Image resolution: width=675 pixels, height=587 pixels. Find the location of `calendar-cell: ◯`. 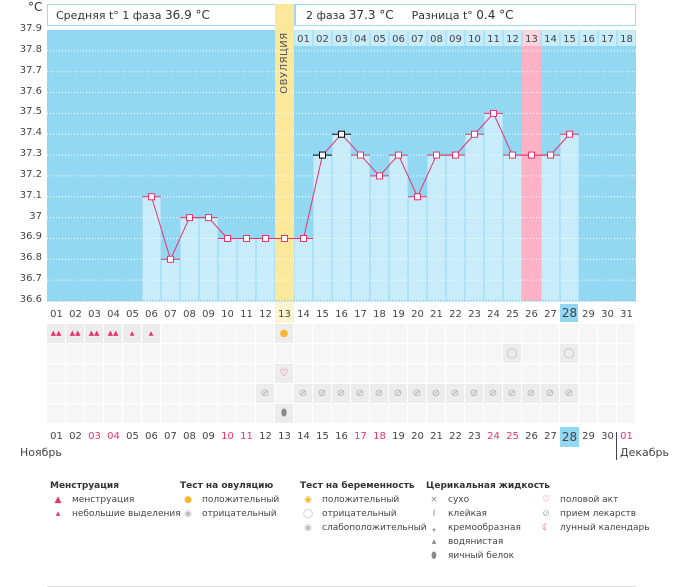

calendar-cell: ◯ is located at coordinates (569, 353).